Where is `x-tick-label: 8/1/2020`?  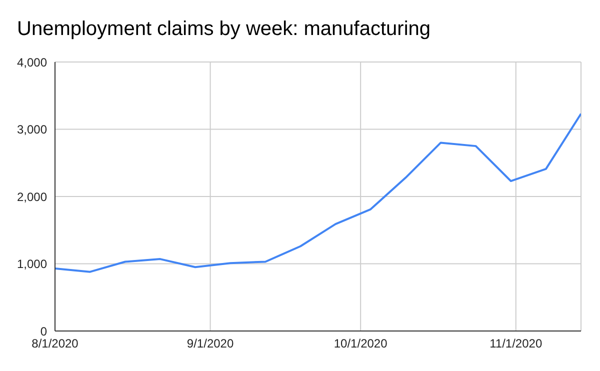
x-tick-label: 8/1/2020 is located at coordinates (55, 343).